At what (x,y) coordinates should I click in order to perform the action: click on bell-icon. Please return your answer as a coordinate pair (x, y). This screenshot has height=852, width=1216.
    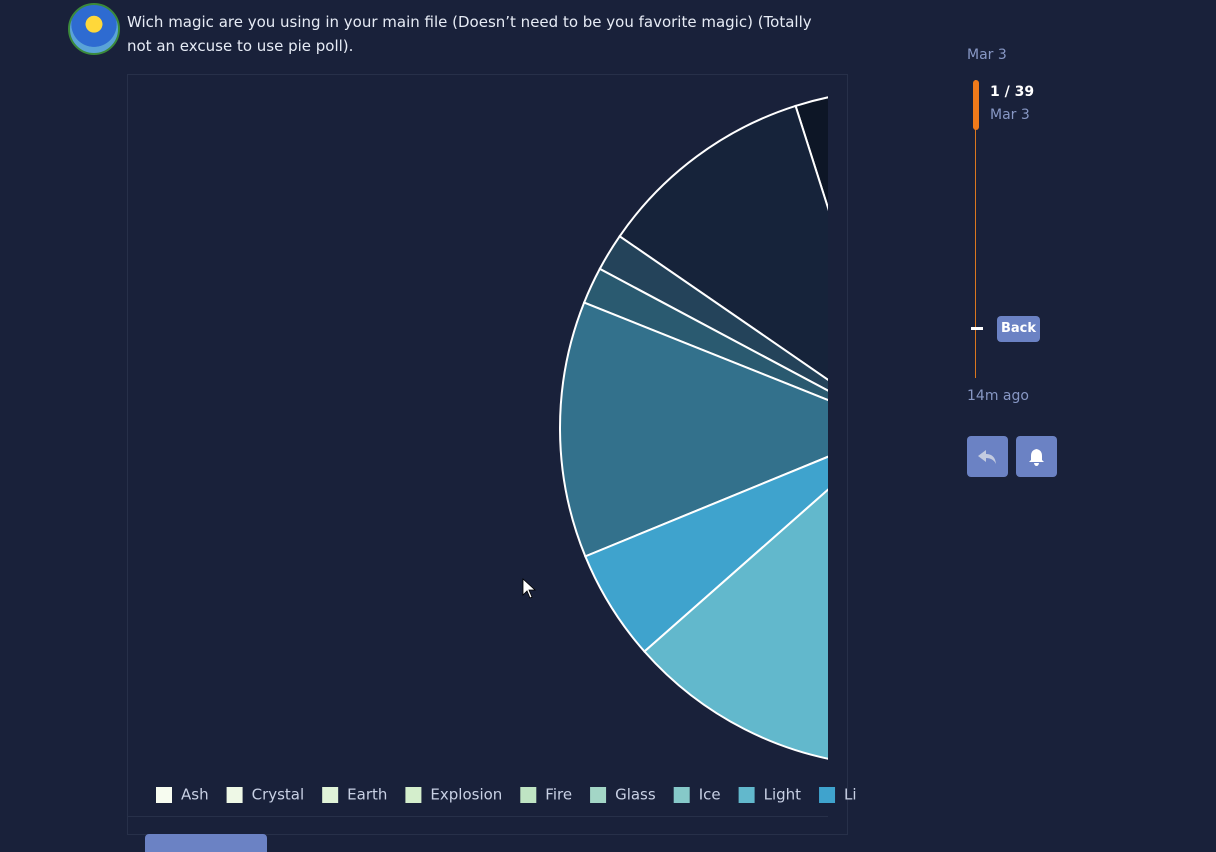
    Looking at the image, I should click on (1036, 457).